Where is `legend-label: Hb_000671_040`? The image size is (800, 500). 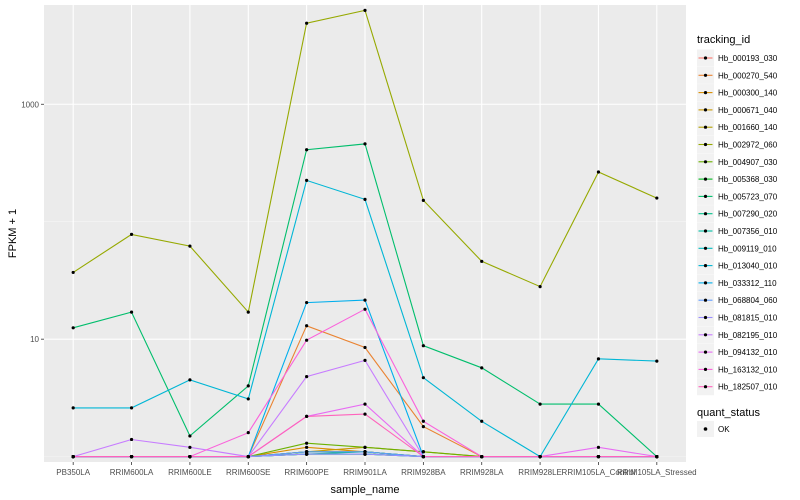 legend-label: Hb_000671_040 is located at coordinates (748, 110).